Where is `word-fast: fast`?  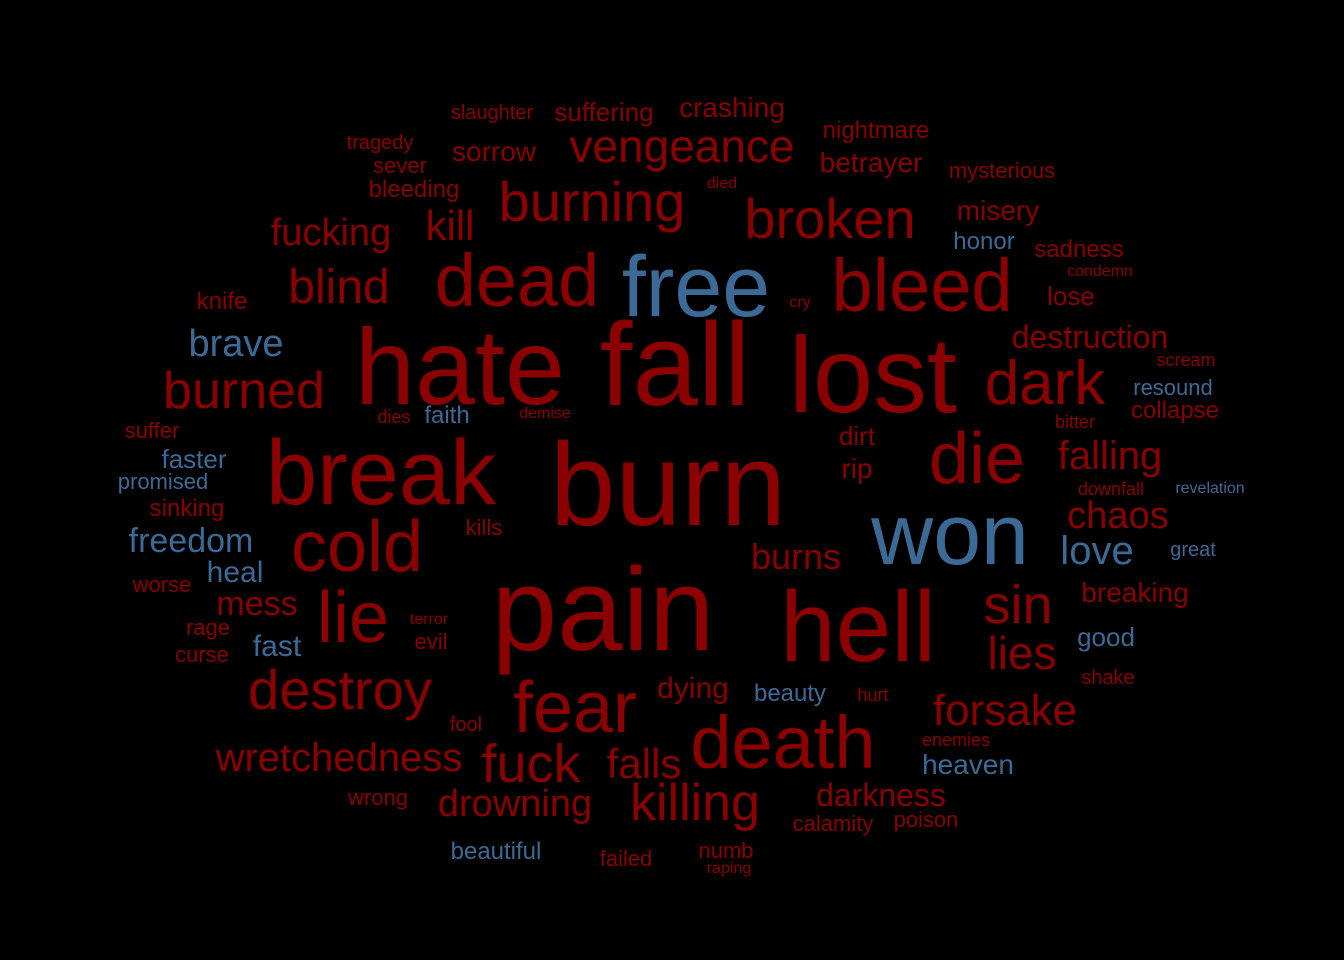 word-fast: fast is located at coordinates (277, 646).